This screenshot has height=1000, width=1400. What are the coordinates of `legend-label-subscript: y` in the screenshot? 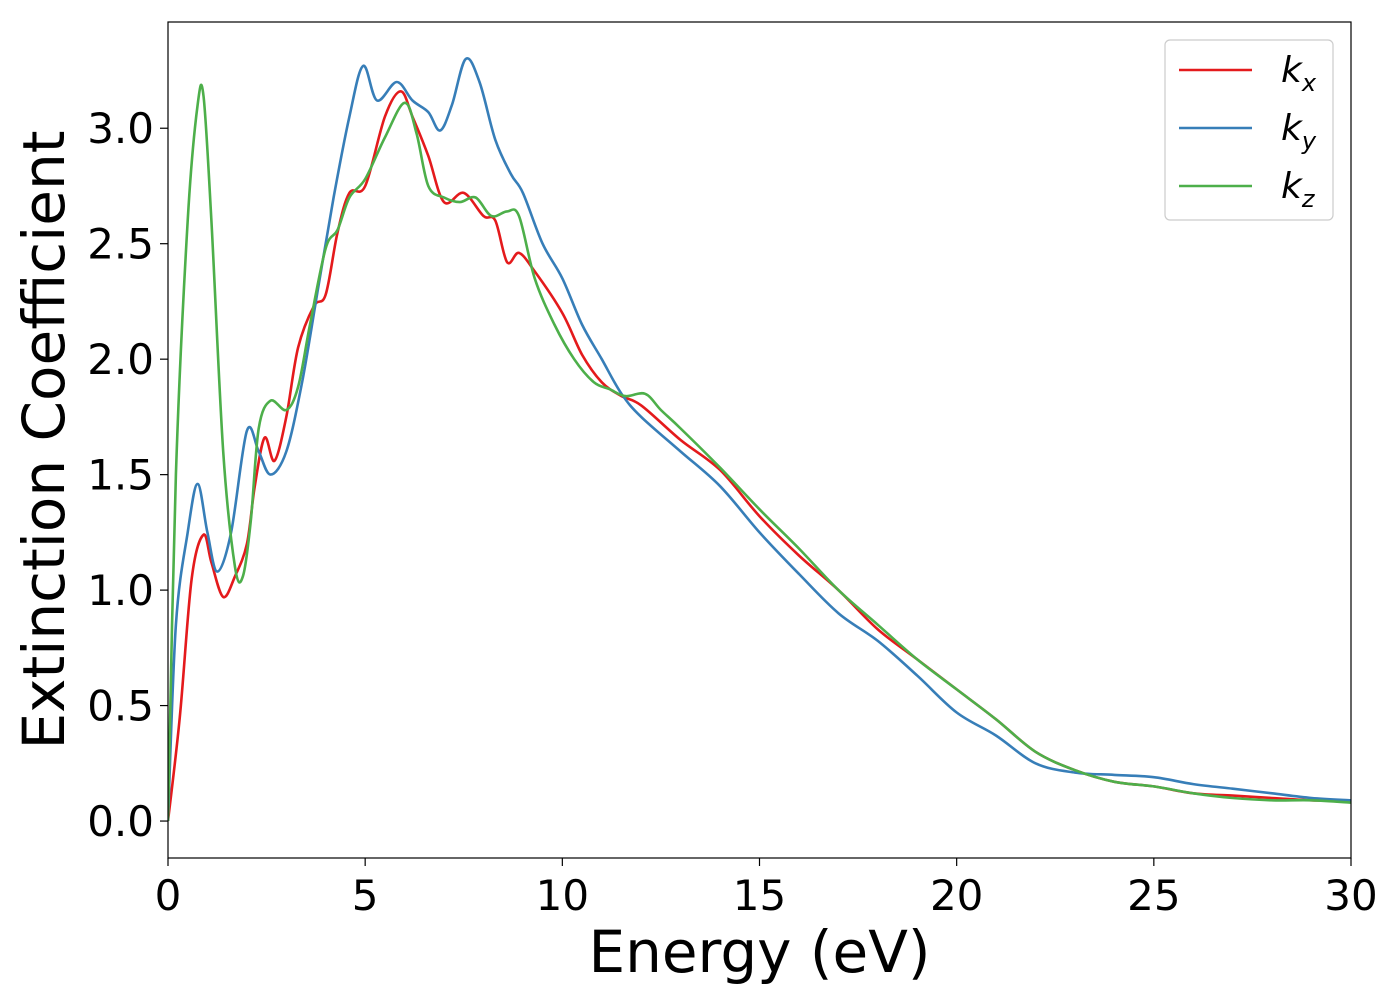 It's located at (1309, 141).